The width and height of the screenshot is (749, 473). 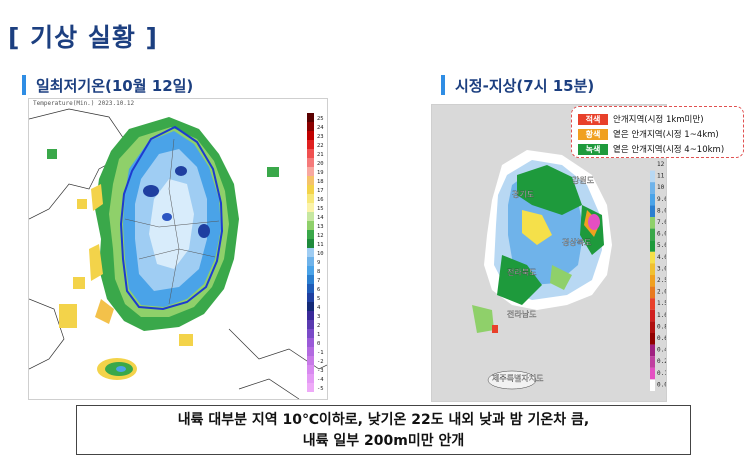 I want to click on colorbar-label: 0.0, so click(x=662, y=384).